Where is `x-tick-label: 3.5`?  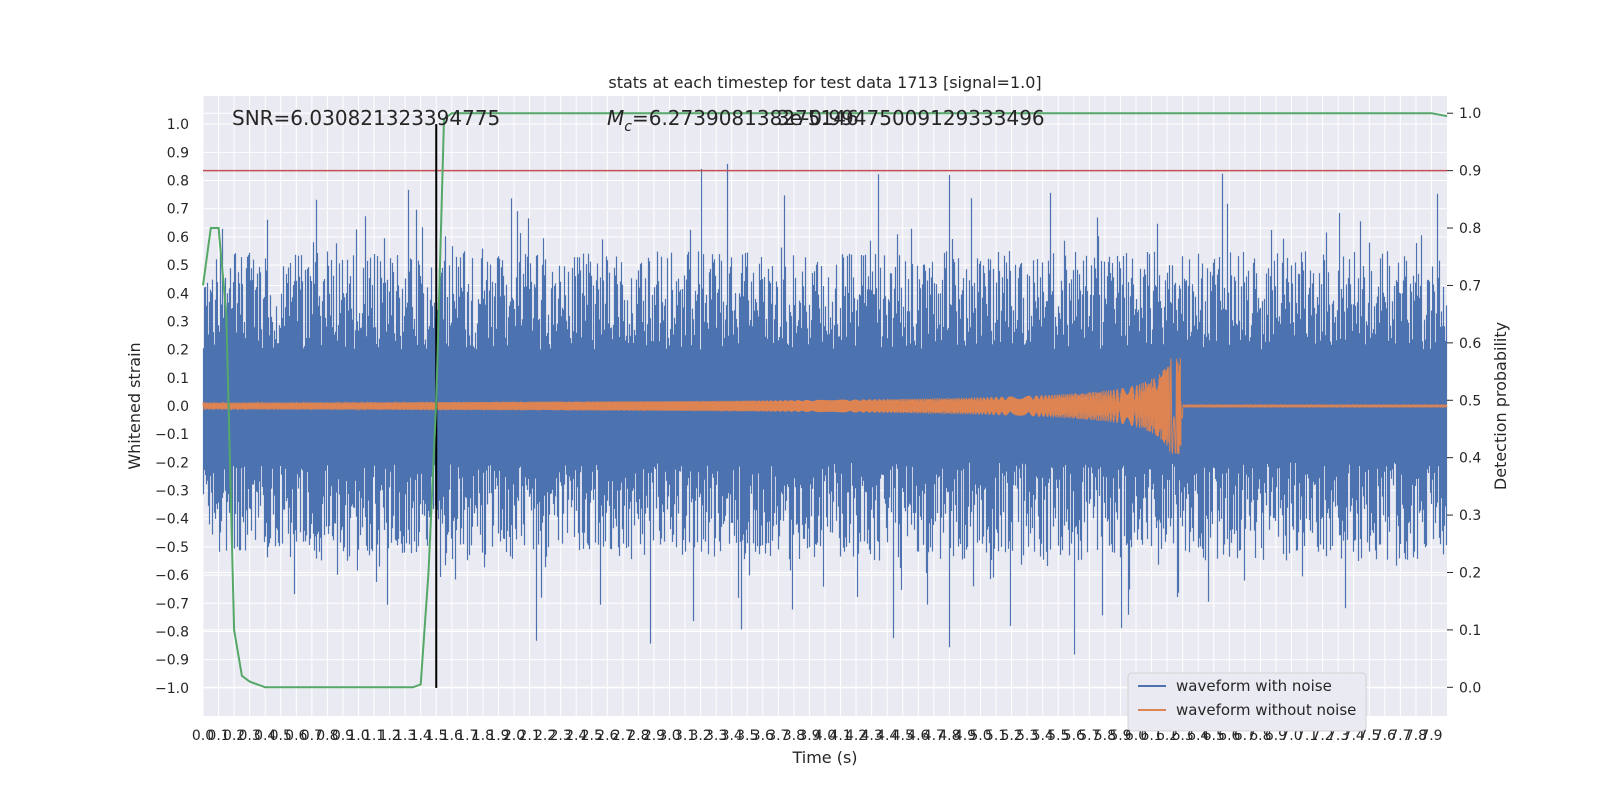 x-tick-label: 3.5 is located at coordinates (747, 736).